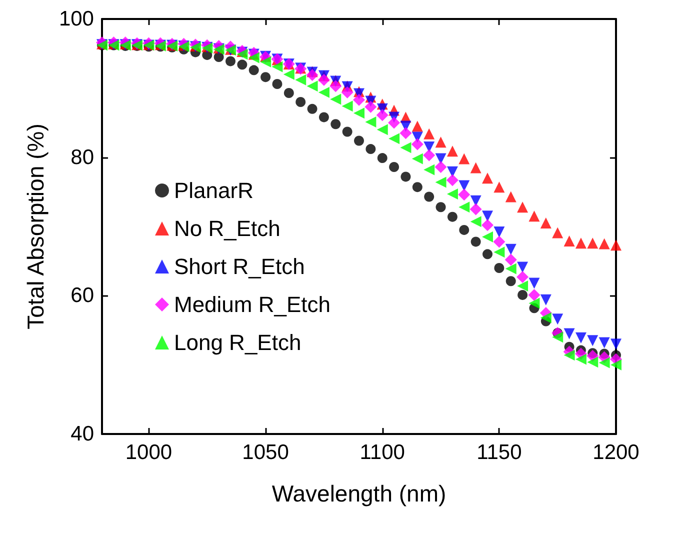  What do you see at coordinates (82, 434) in the screenshot?
I see `y-tick-label: 40` at bounding box center [82, 434].